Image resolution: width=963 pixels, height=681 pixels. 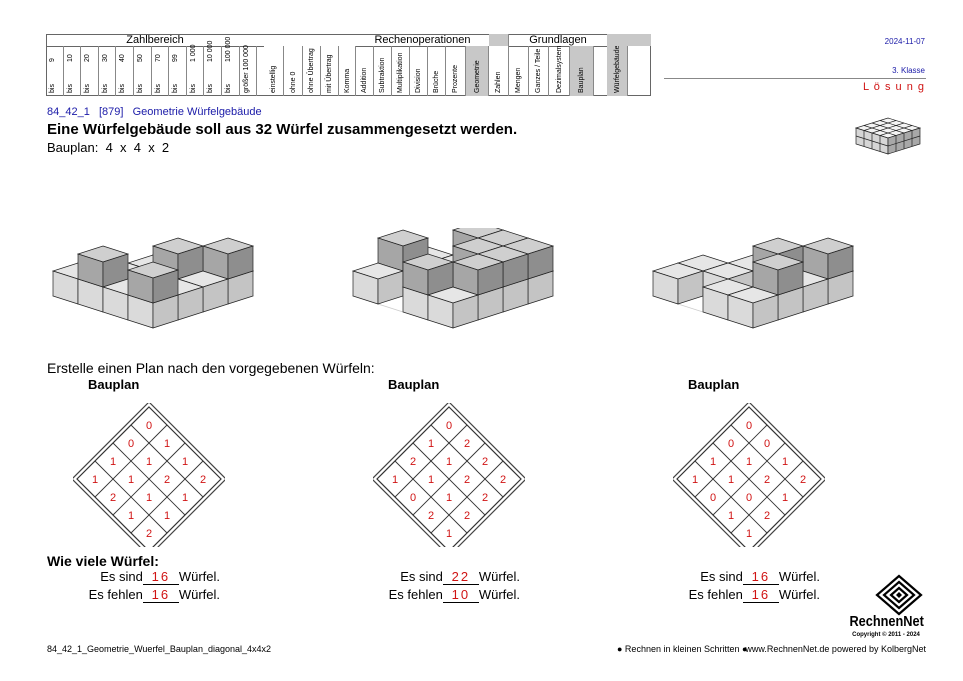 What do you see at coordinates (904, 41) in the screenshot?
I see `date: 2024-11-07` at bounding box center [904, 41].